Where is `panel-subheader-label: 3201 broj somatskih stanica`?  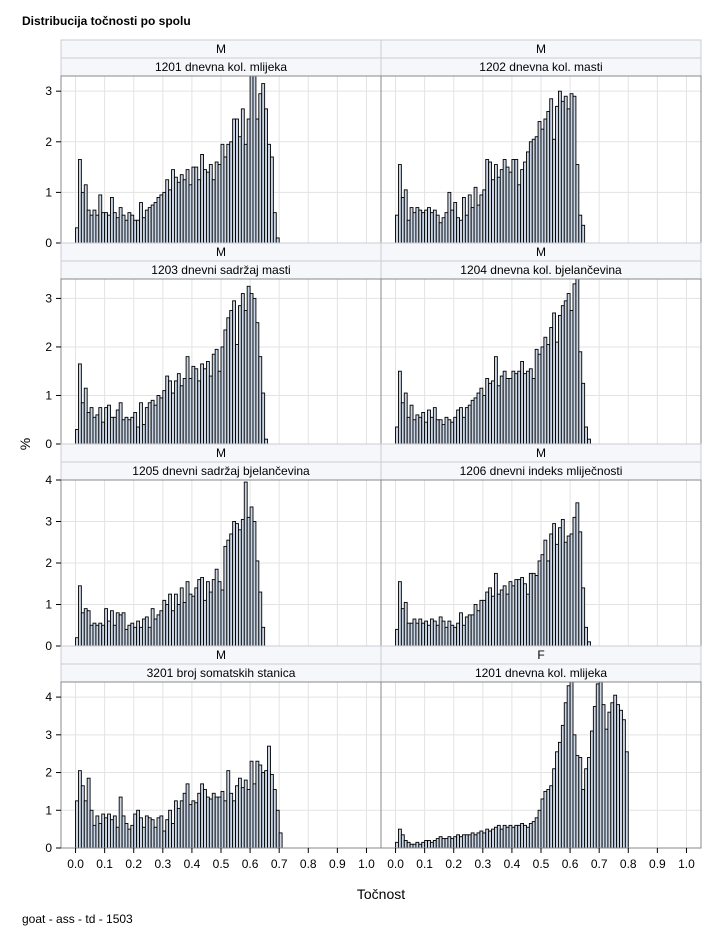
panel-subheader-label: 3201 broj somatskih stanica is located at coordinates (221, 673).